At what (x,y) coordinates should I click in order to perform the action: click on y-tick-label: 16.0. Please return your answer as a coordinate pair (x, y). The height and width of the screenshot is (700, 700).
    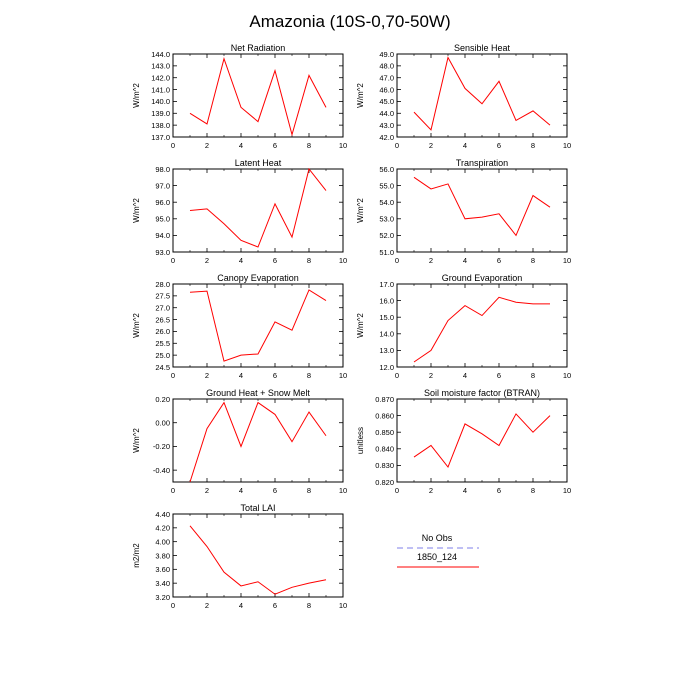
    Looking at the image, I should click on (386, 300).